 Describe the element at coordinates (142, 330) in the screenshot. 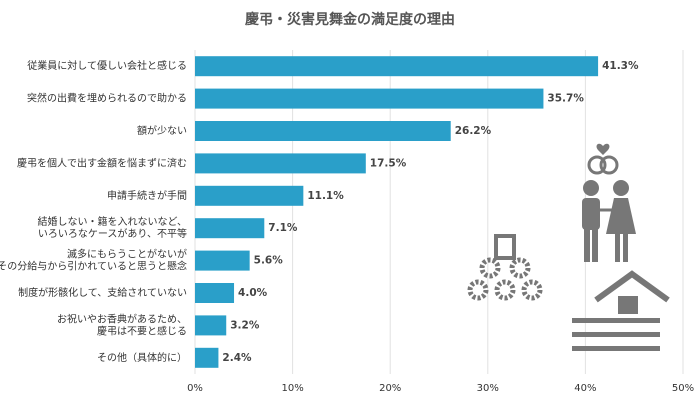

I see `y-tick-label: 慶弔は不要と感じる` at that location.